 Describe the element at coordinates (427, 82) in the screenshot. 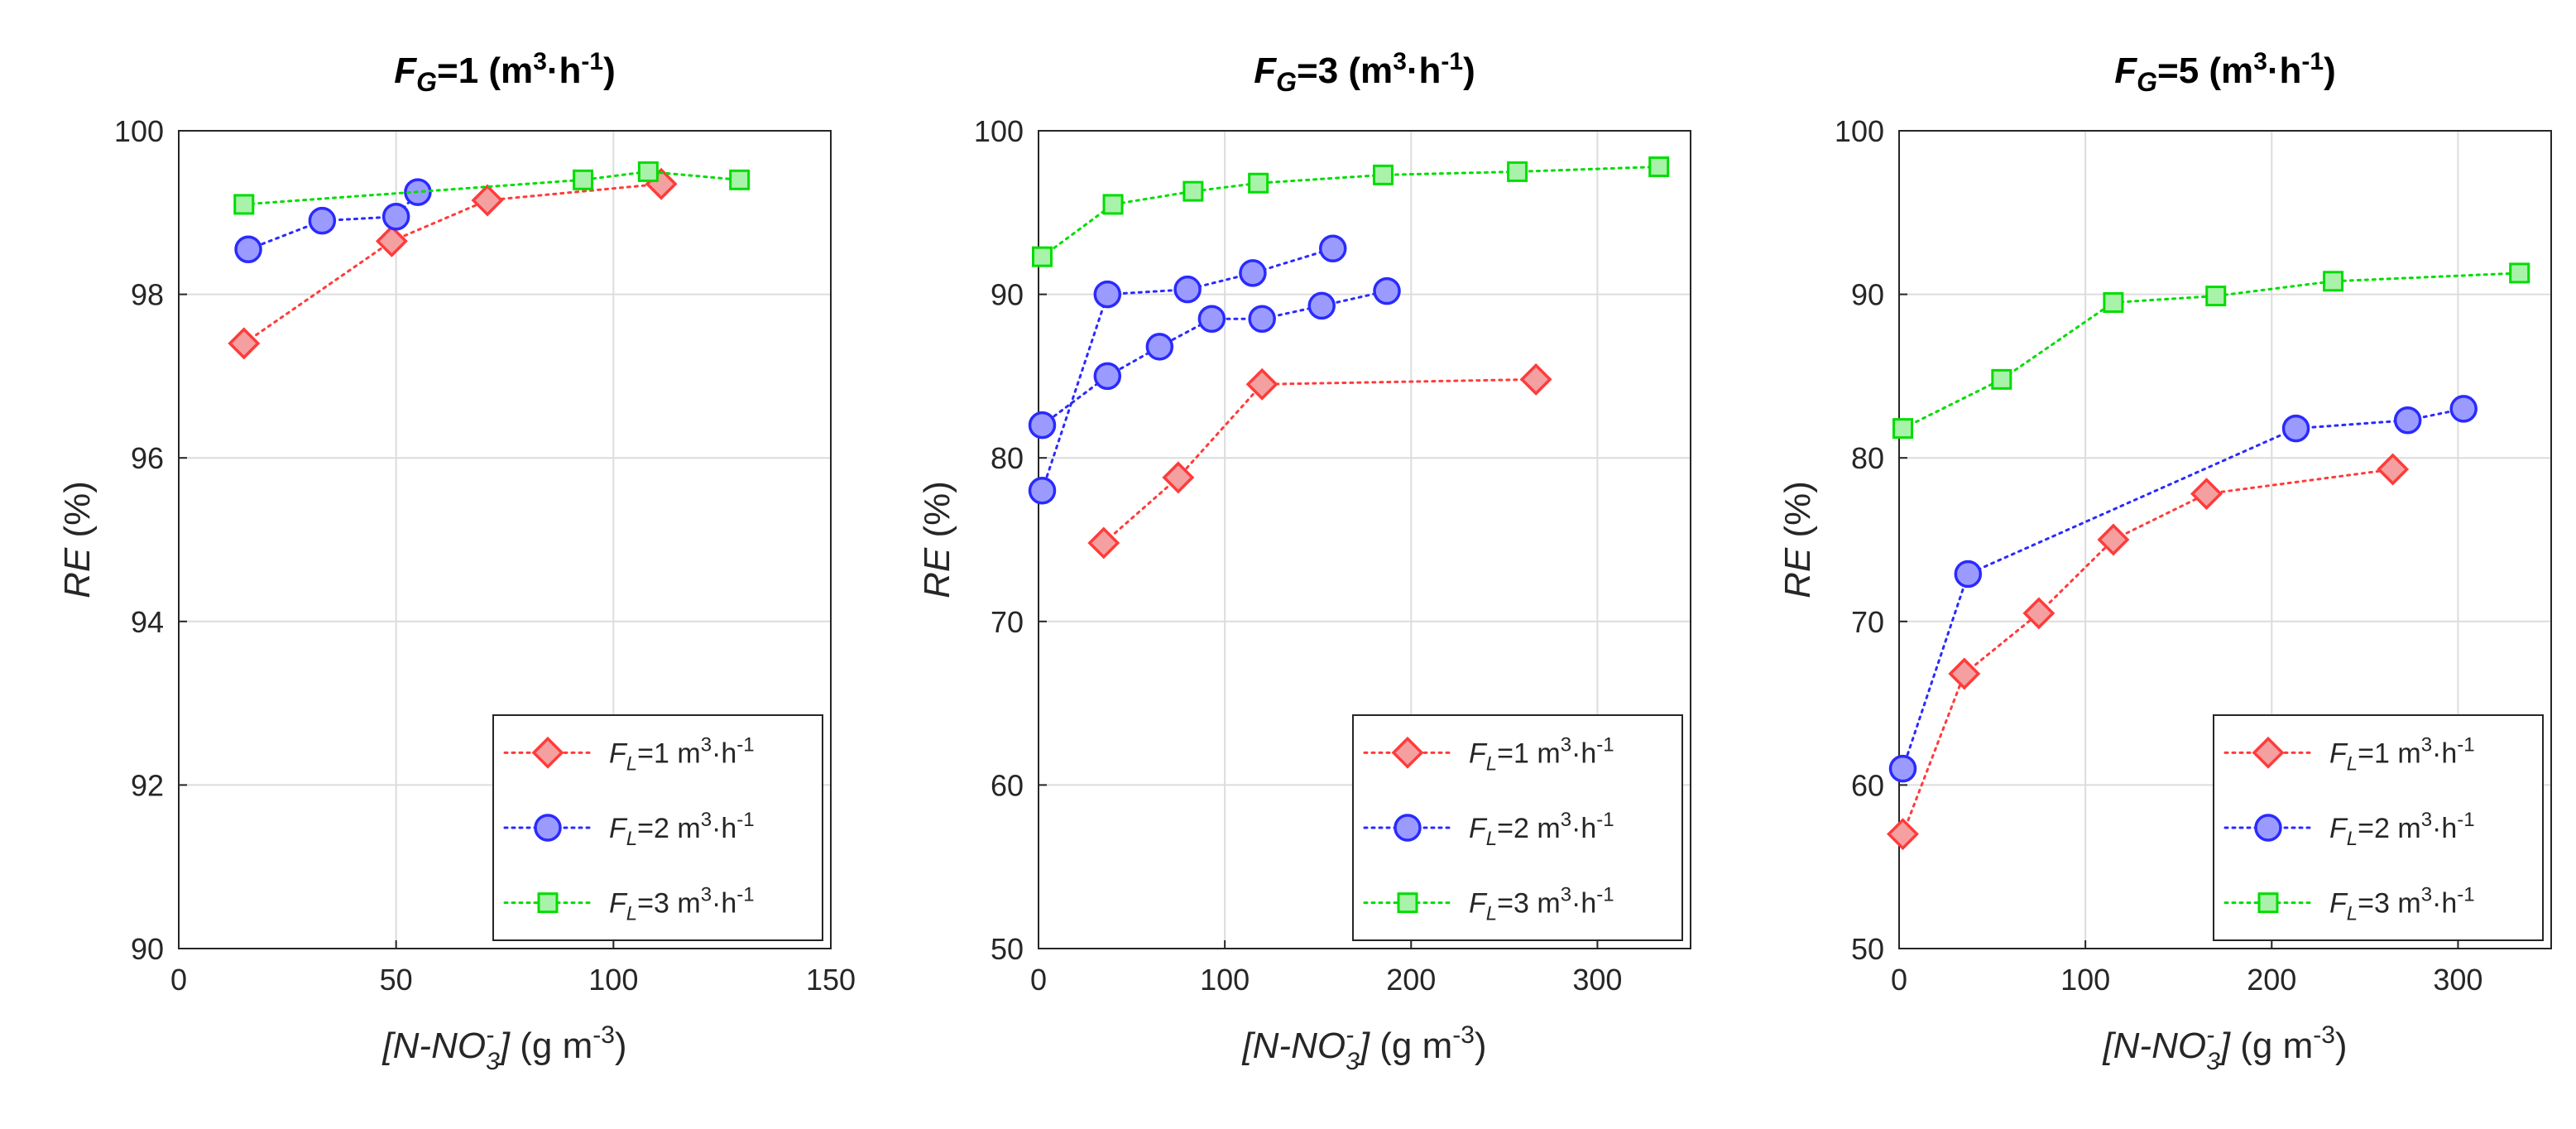

I see `title-sub: G` at that location.